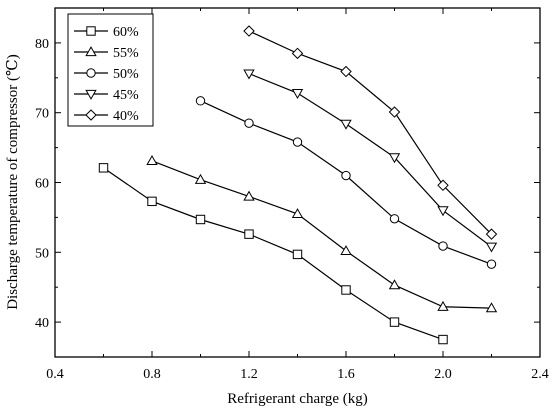  What do you see at coordinates (126, 116) in the screenshot?
I see `legend-label: 40%` at bounding box center [126, 116].